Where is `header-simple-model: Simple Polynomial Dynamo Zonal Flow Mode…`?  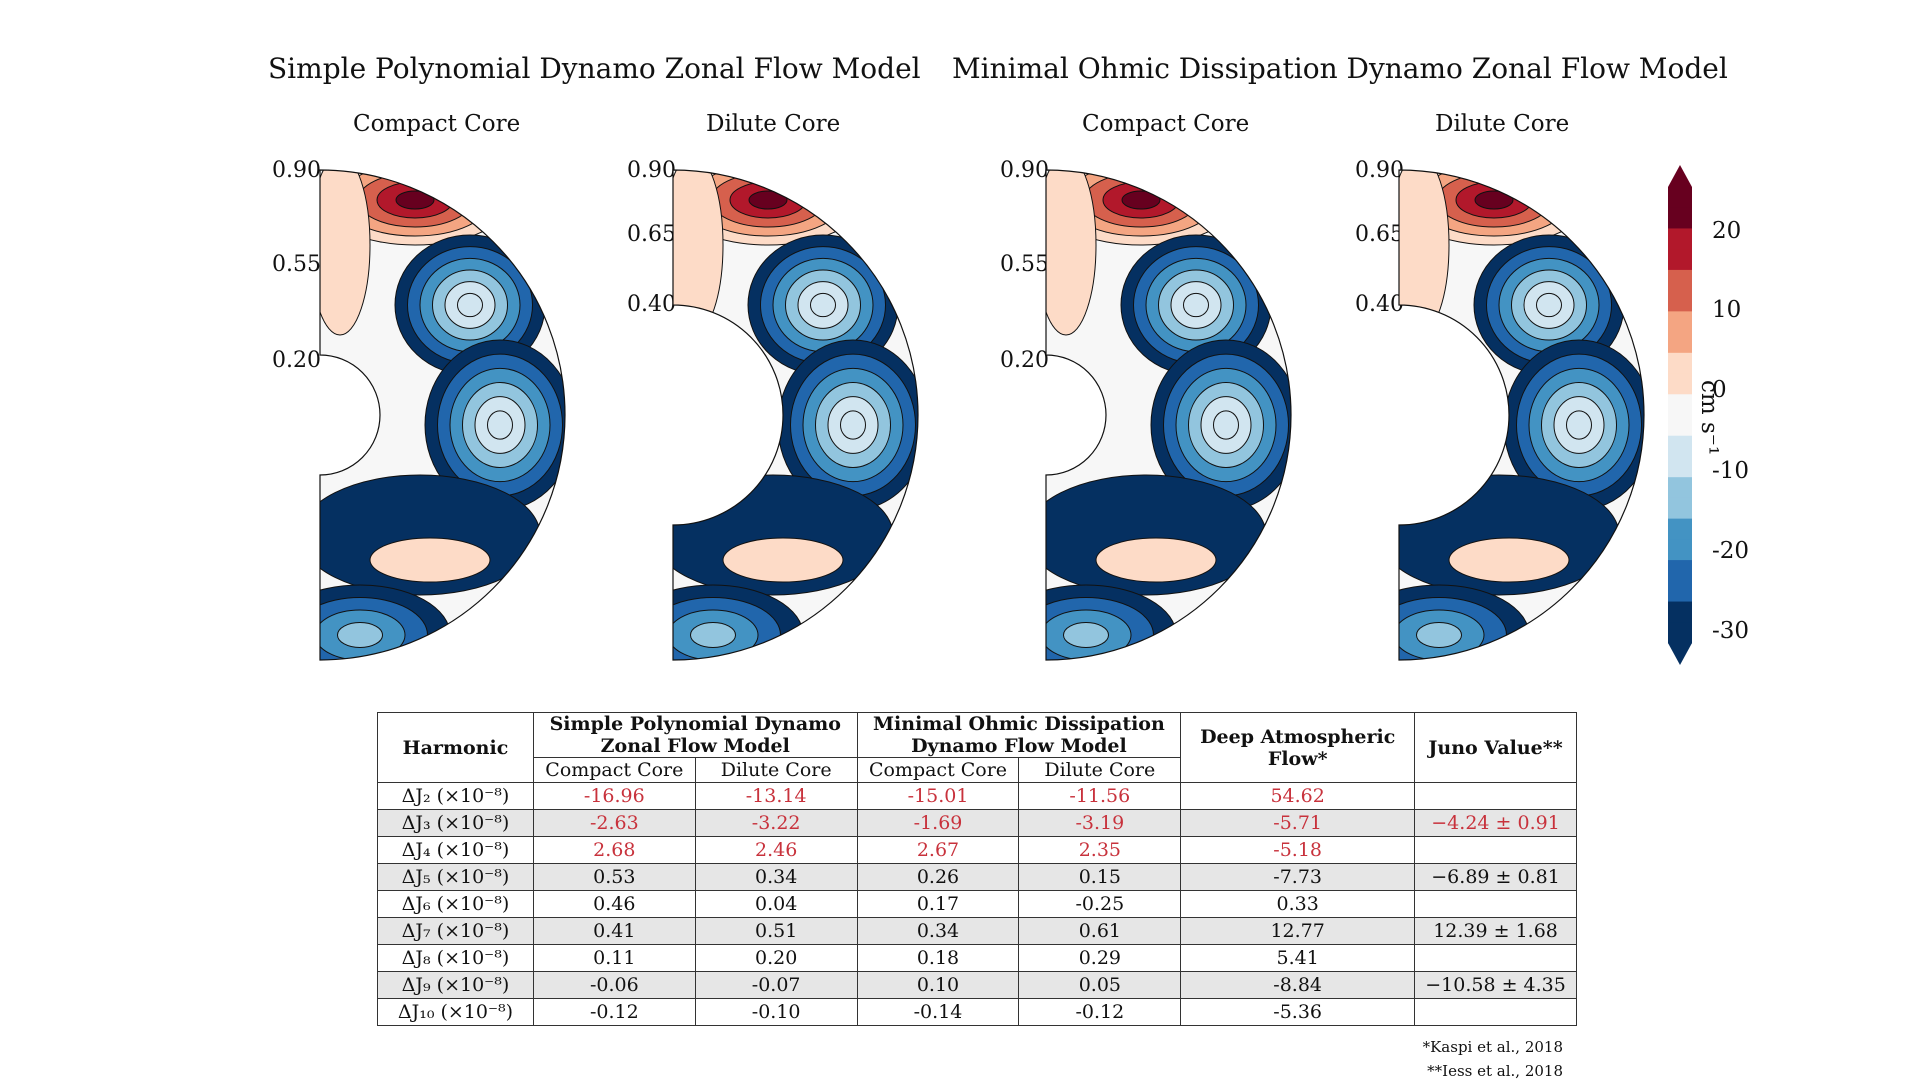
header-simple-model: Simple Polynomial Dynamo Zonal Flow Mode… is located at coordinates (695, 735).